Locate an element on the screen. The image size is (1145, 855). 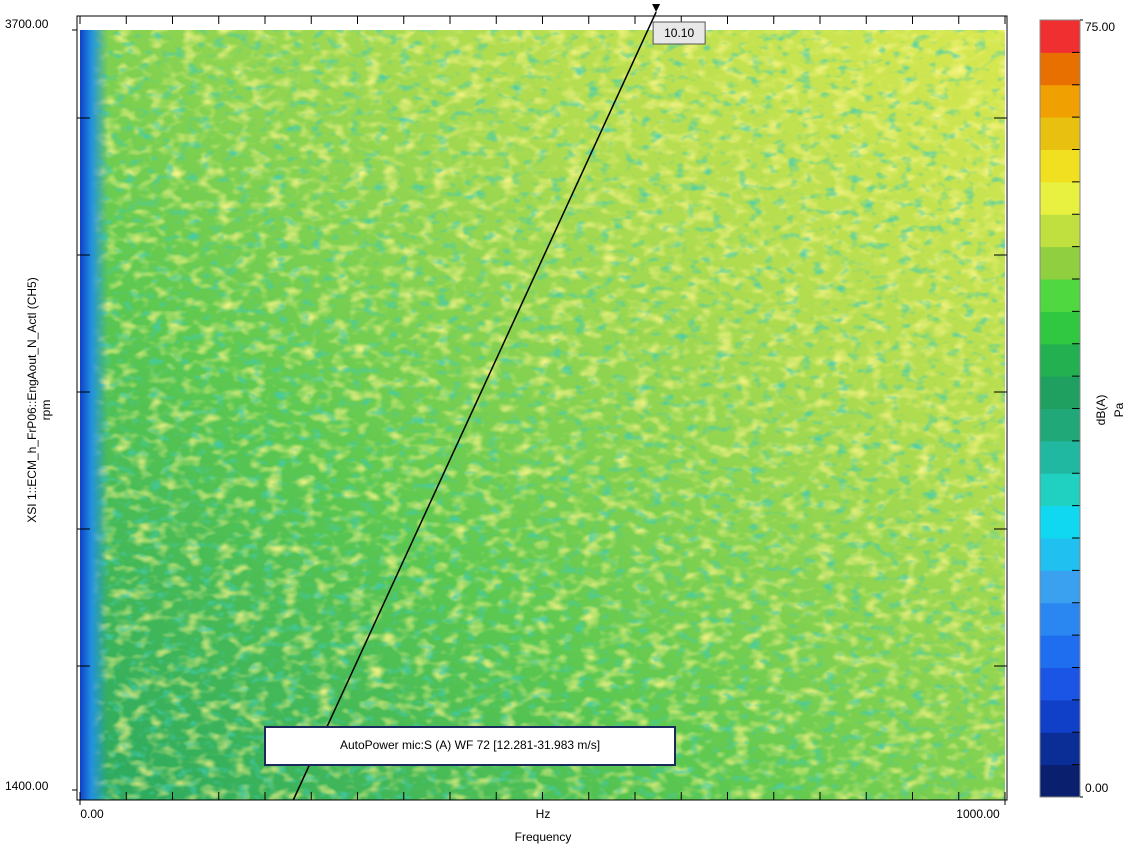
colorbar-unit: dB(A) is located at coordinates (1101, 410).